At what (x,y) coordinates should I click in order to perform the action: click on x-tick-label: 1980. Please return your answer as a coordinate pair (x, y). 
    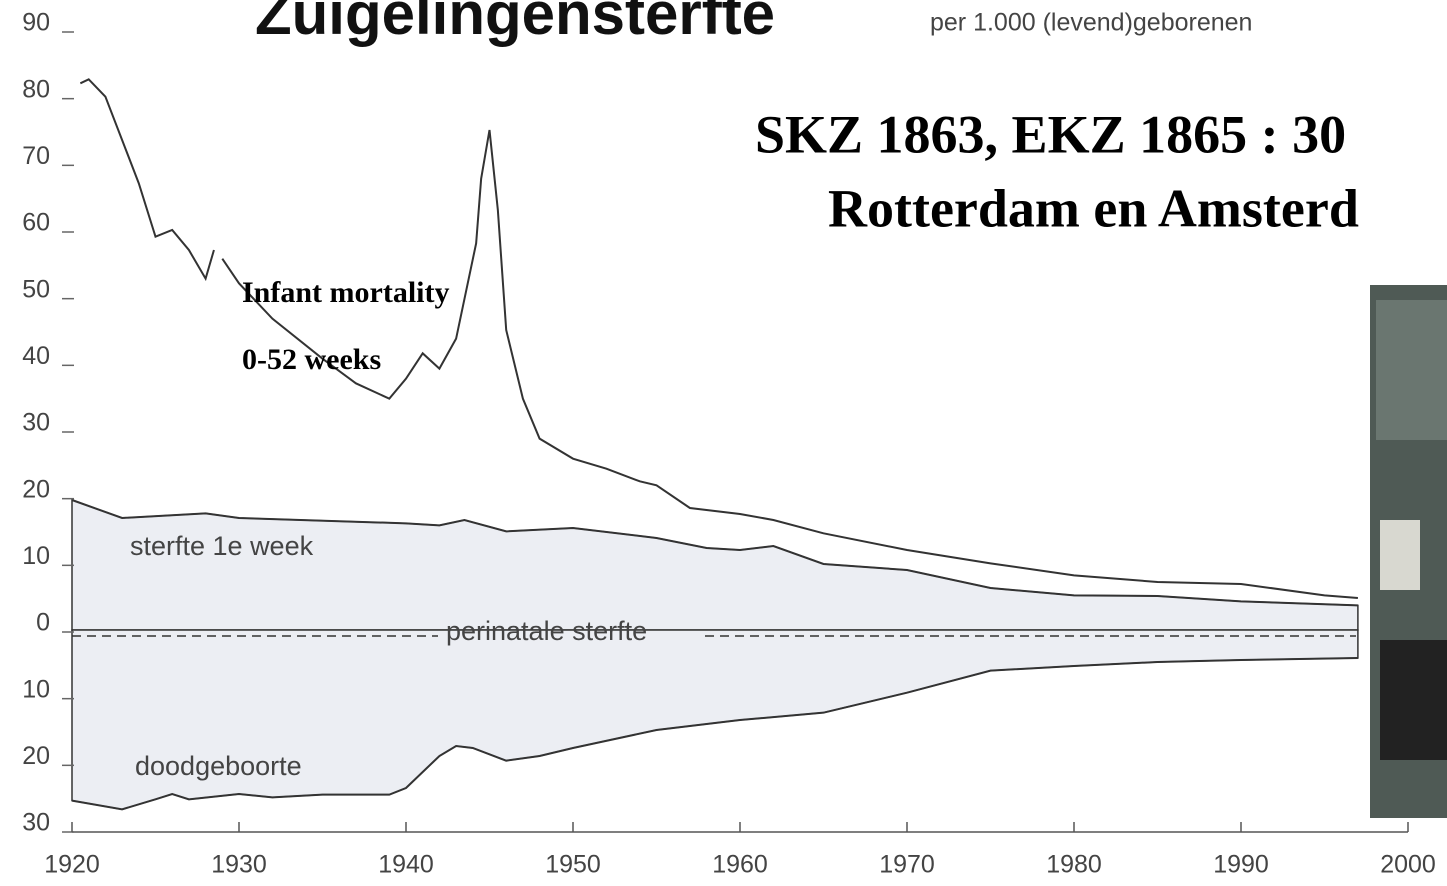
    Looking at the image, I should click on (1074, 865).